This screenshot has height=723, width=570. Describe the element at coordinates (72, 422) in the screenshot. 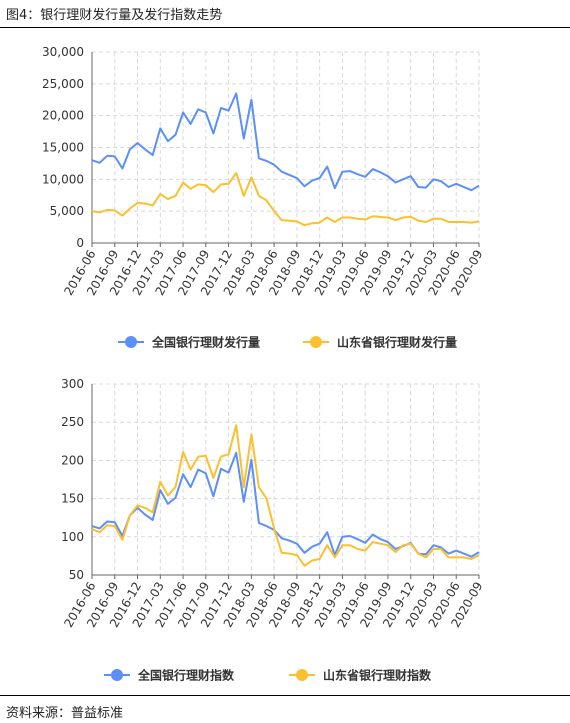

I see `y-tick-label: 250` at that location.